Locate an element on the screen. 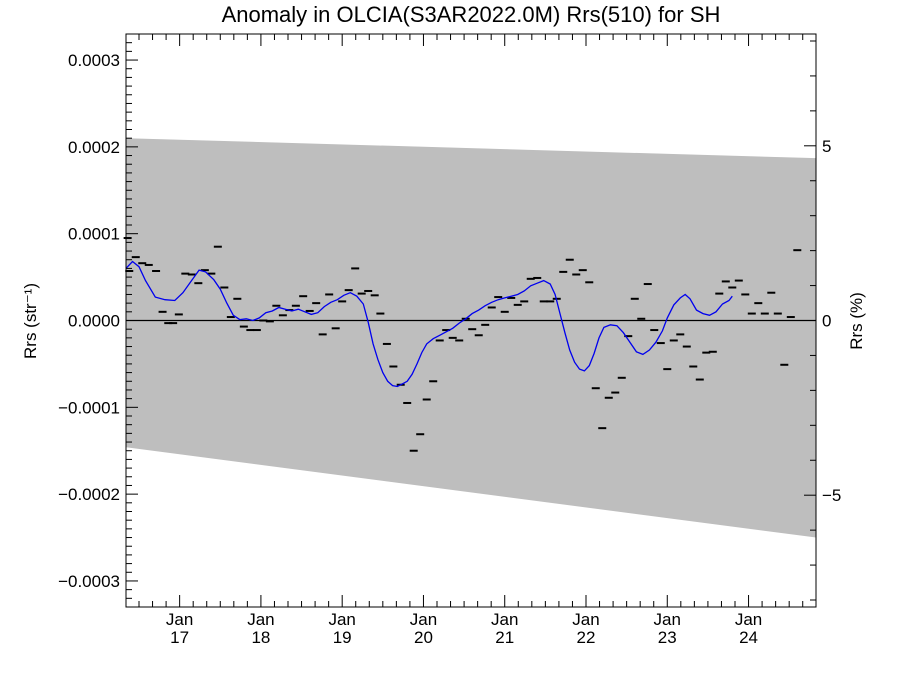 The width and height of the screenshot is (900, 675). x-tick-label-year: 19 is located at coordinates (342, 637).